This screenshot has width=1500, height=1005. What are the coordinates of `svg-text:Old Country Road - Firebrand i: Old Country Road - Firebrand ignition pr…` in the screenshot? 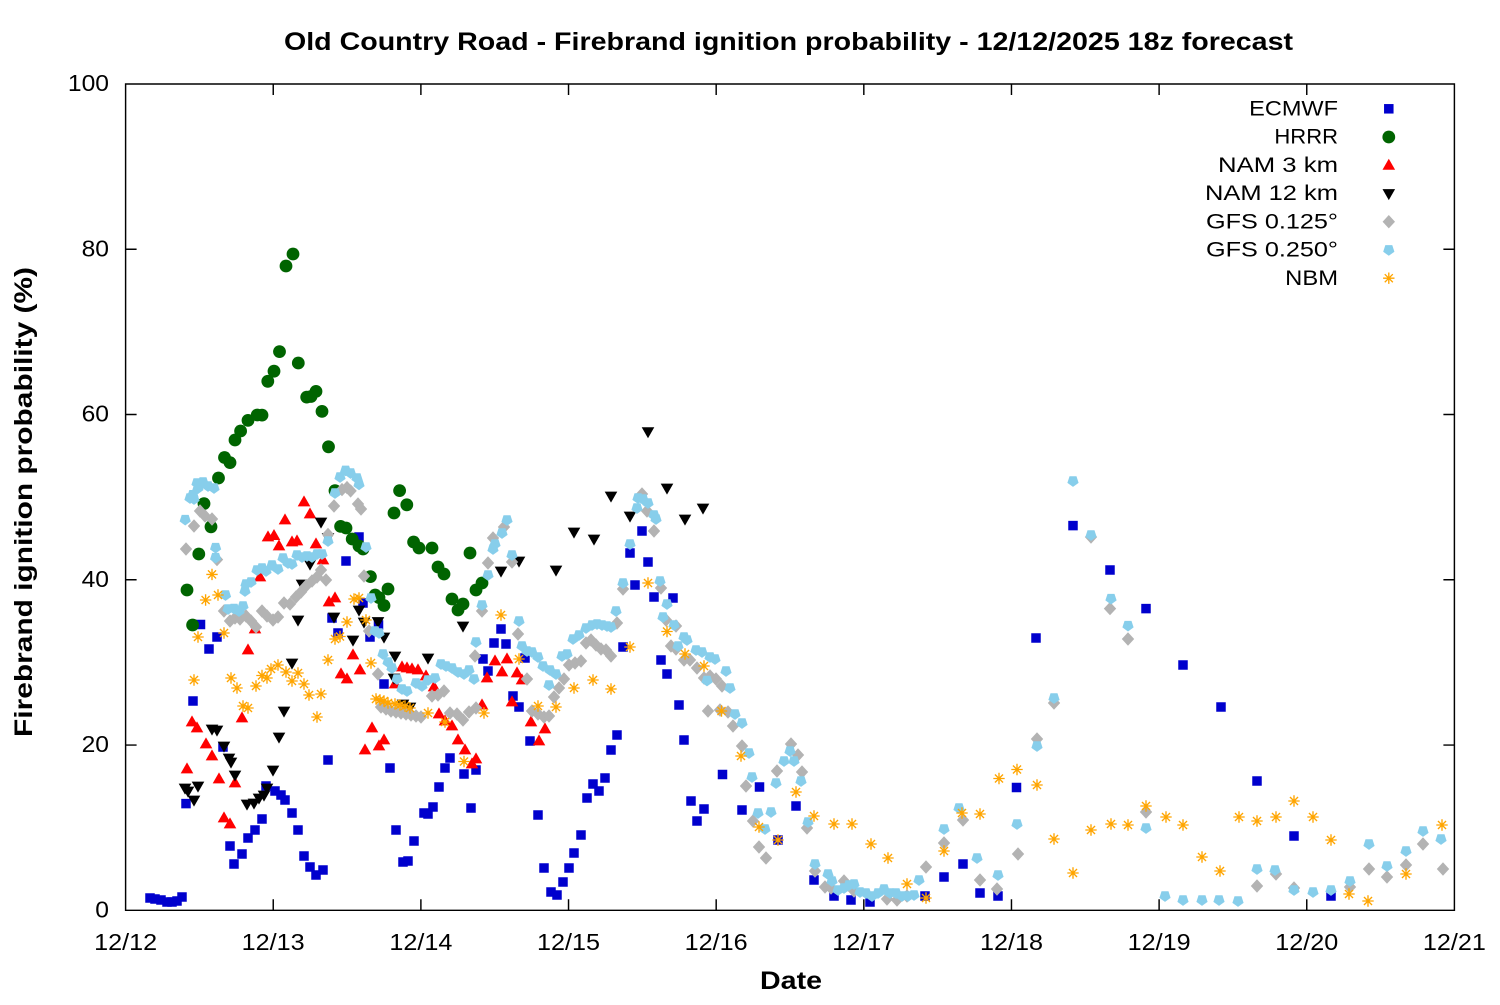 It's located at (789, 42).